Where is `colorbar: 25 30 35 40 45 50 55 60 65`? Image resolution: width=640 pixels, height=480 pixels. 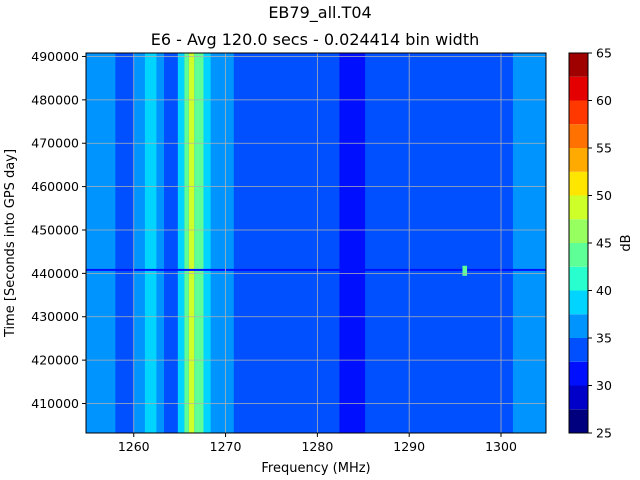 colorbar: 25 30 35 40 45 50 55 60 65 is located at coordinates (590, 243).